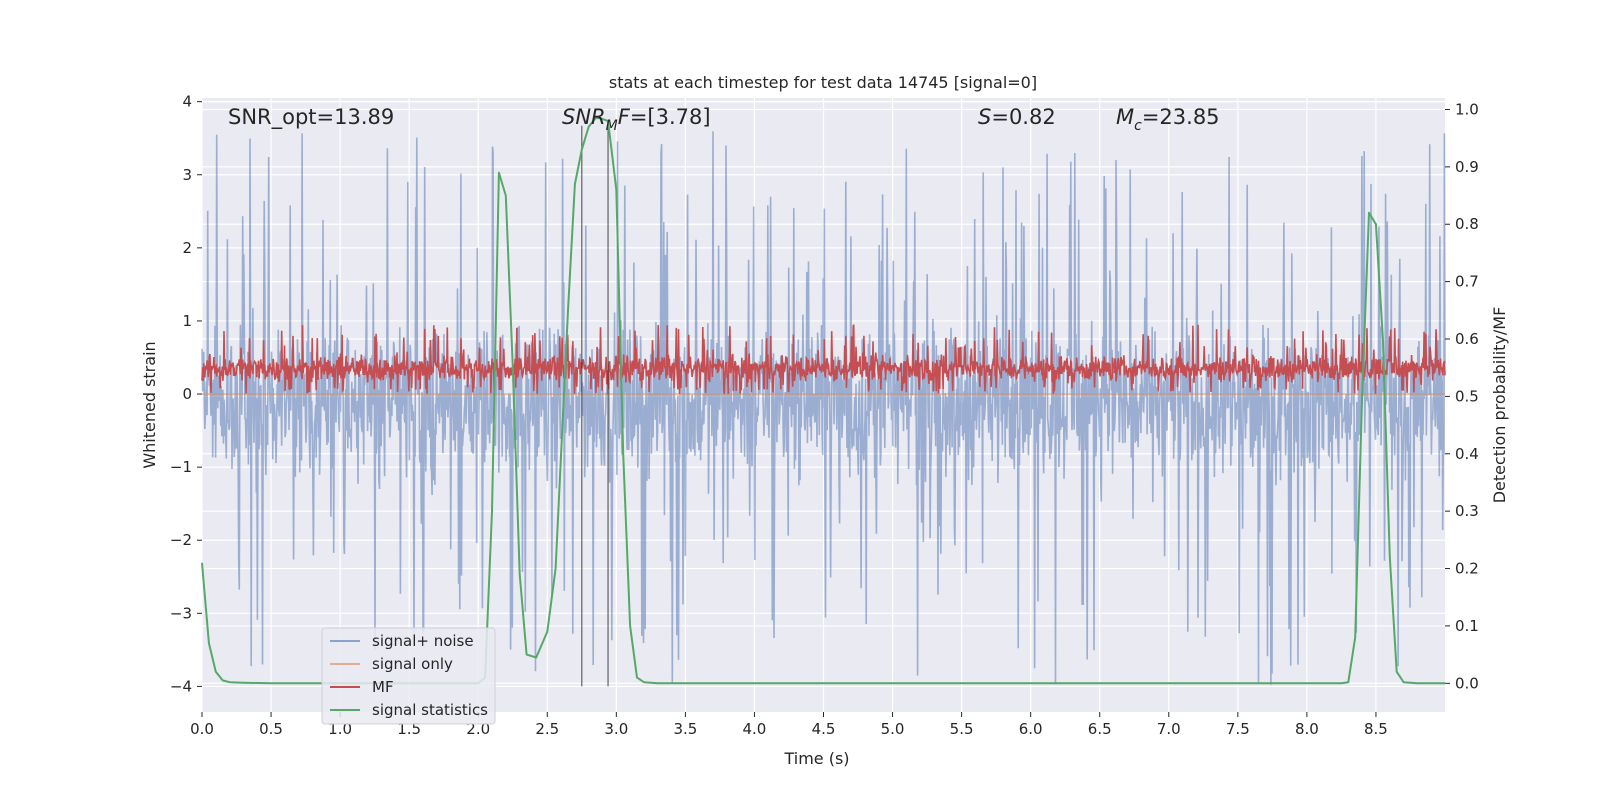 The height and width of the screenshot is (805, 1600). Describe the element at coordinates (187, 175) in the screenshot. I see `y-tick-label: 3` at that location.